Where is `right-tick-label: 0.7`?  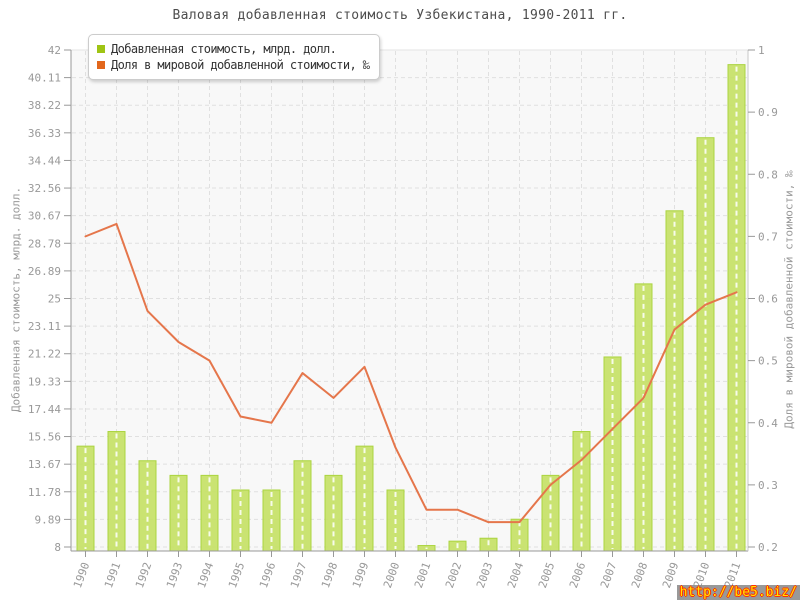
right-tick-label: 0.7 is located at coordinates (768, 236).